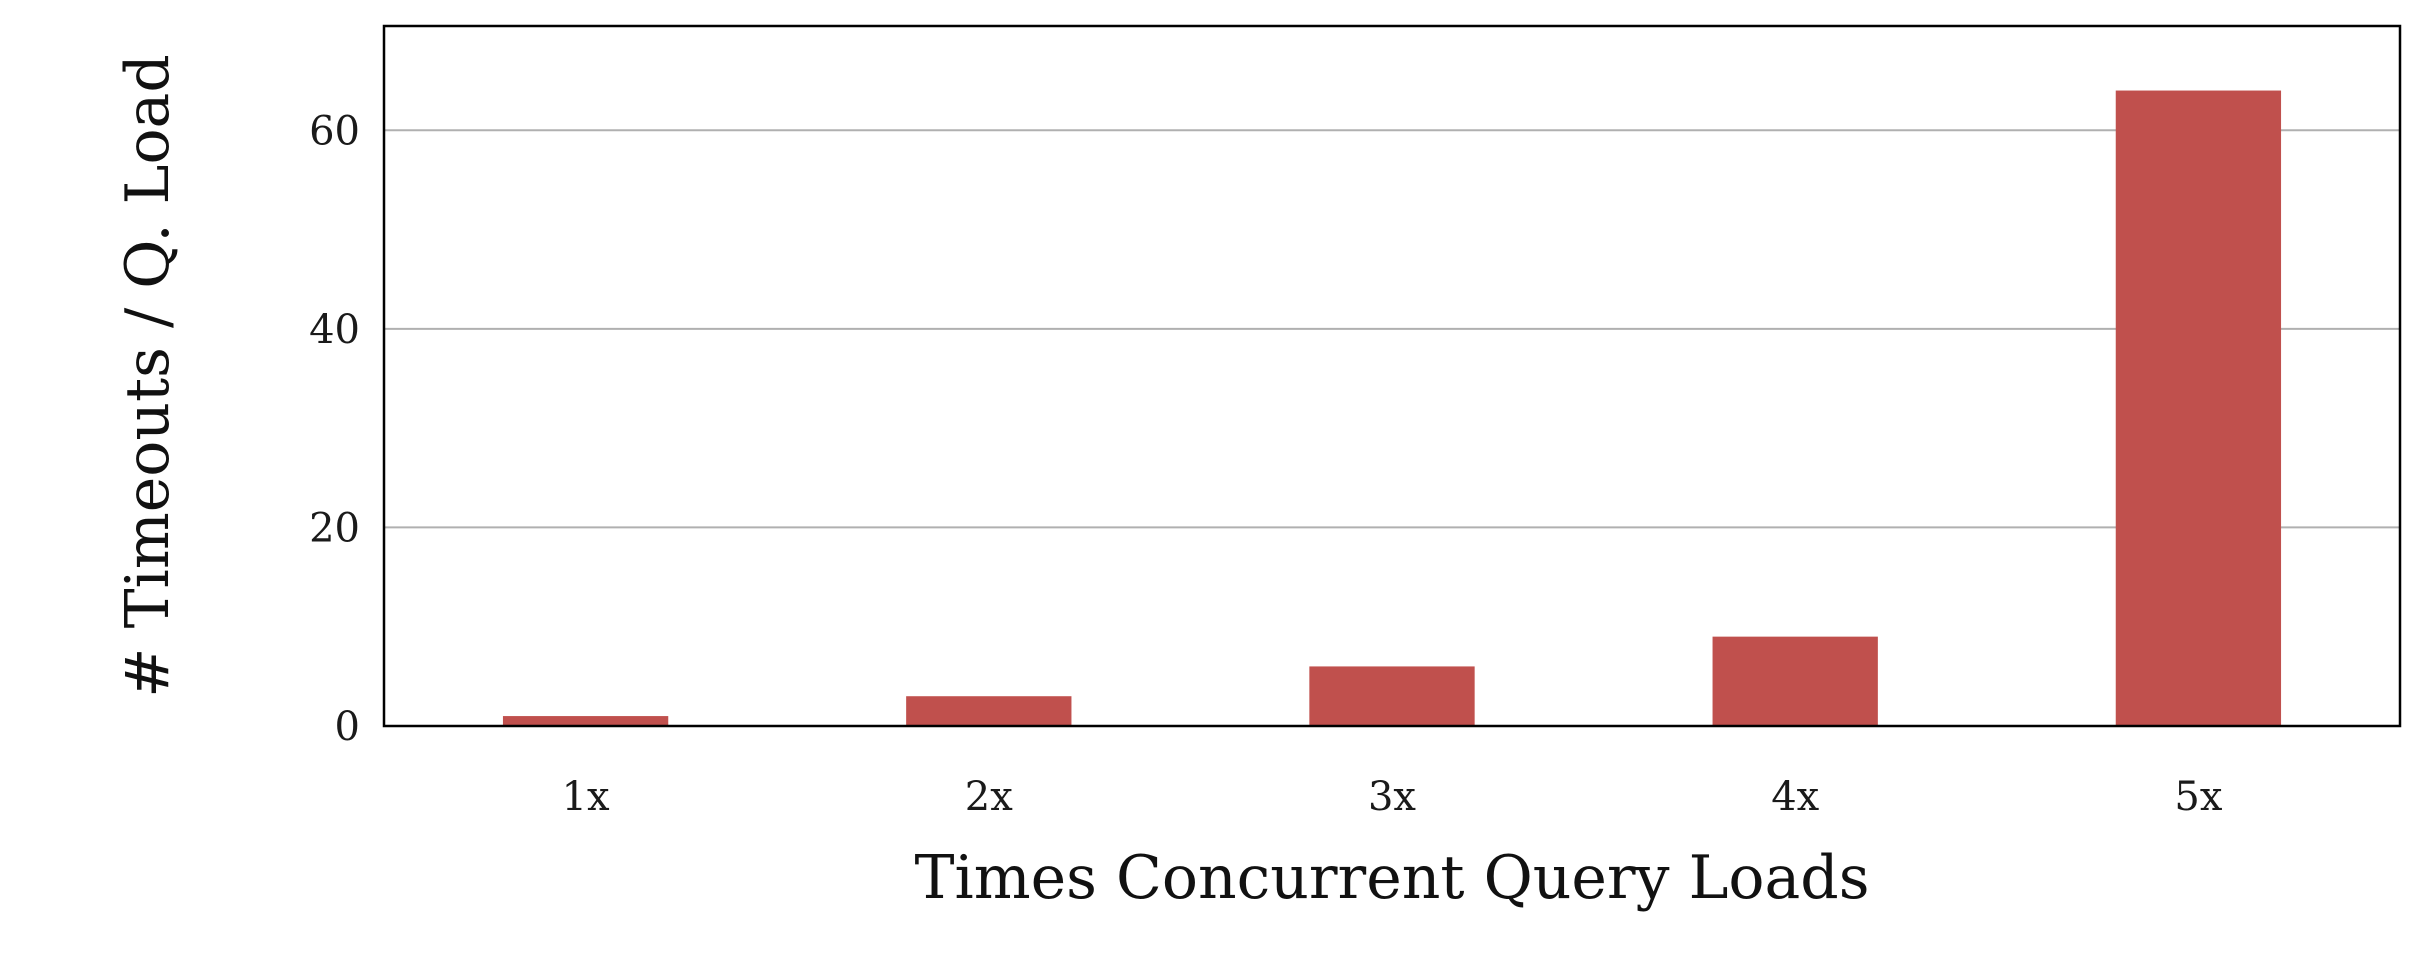 This screenshot has height=956, width=2429. Describe the element at coordinates (989, 797) in the screenshot. I see `x-tick-label-2x: 2x` at that location.